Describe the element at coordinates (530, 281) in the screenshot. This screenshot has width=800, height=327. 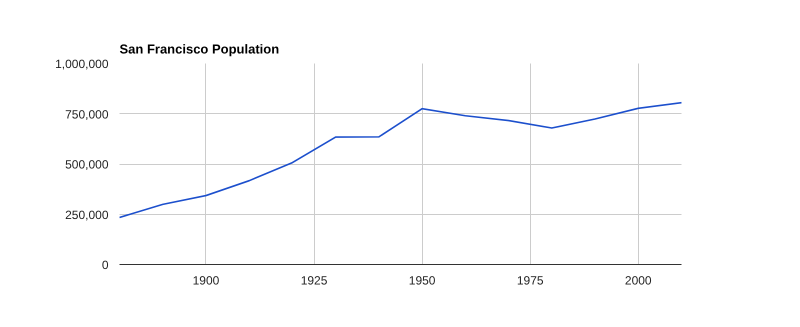
I see `x-tick-label: 1975` at that location.